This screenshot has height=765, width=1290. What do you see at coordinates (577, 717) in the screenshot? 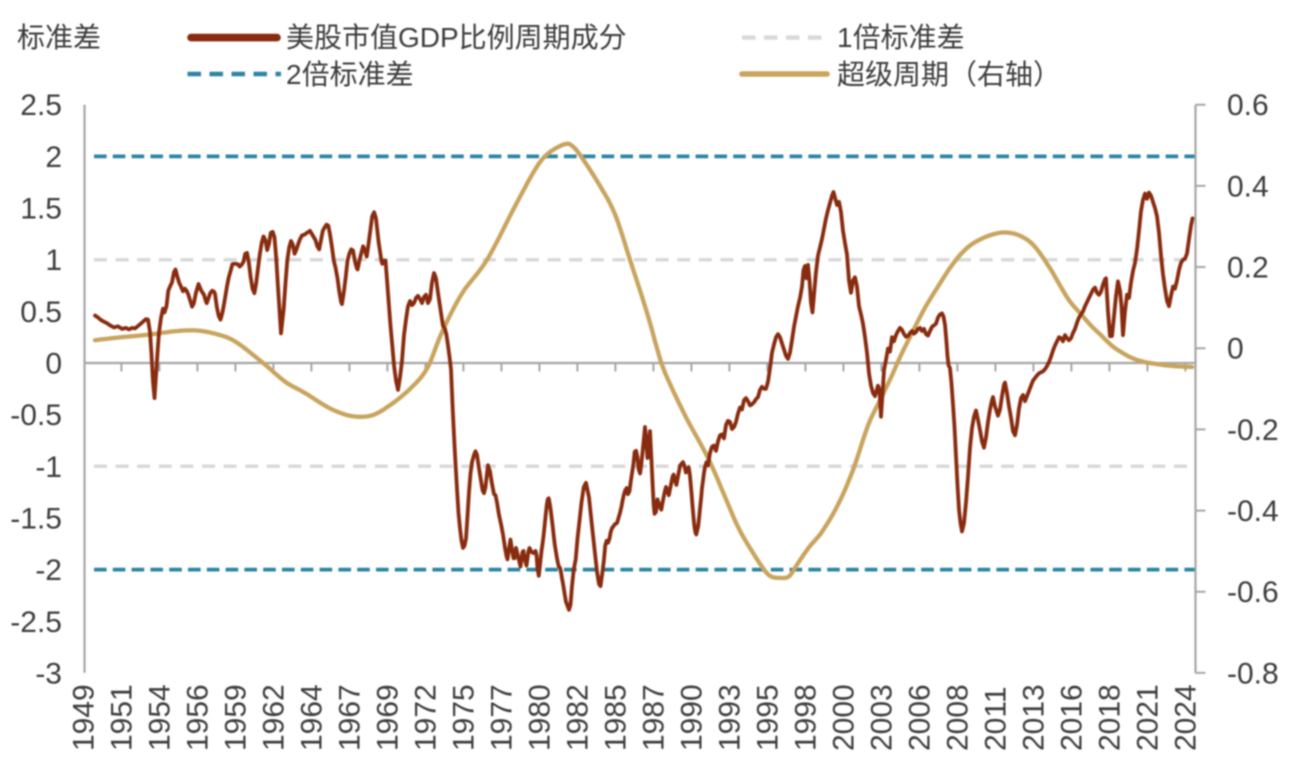
I see `svg-text: 1982` at bounding box center [577, 717].